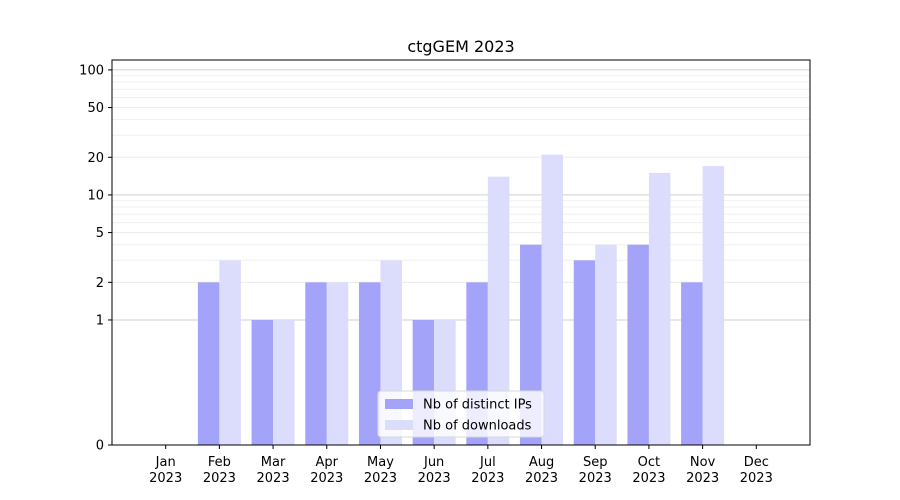  What do you see at coordinates (100, 283) in the screenshot?
I see `y-tick-label: 2` at bounding box center [100, 283].